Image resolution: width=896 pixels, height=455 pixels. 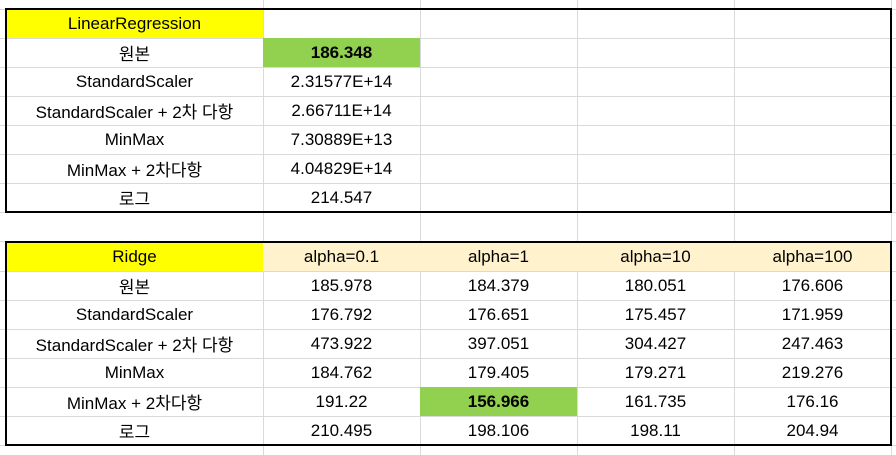 What do you see at coordinates (498, 372) in the screenshot?
I see `ridge-value-cell: 179.405` at bounding box center [498, 372].